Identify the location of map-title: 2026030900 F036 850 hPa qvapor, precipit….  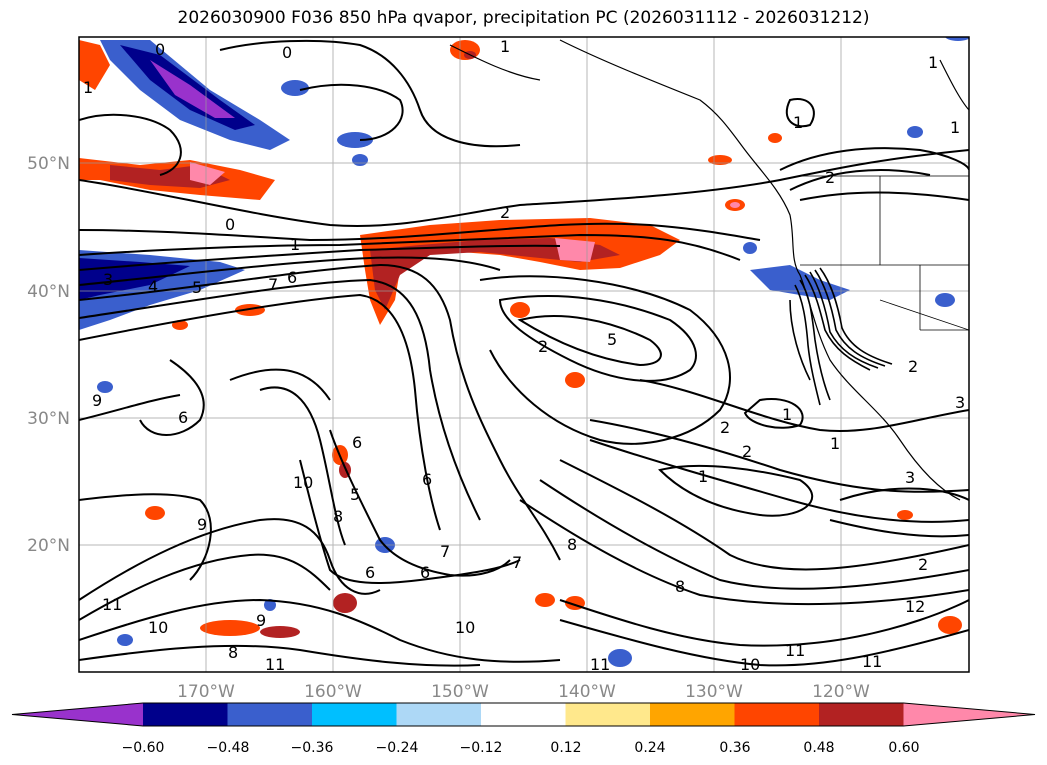
(523, 18).